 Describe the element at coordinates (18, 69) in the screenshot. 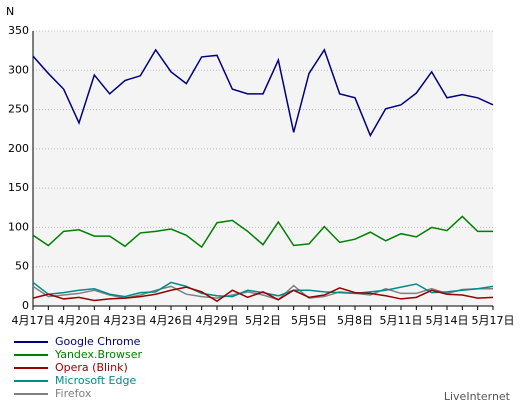

I see `y-tick-label: 300` at that location.